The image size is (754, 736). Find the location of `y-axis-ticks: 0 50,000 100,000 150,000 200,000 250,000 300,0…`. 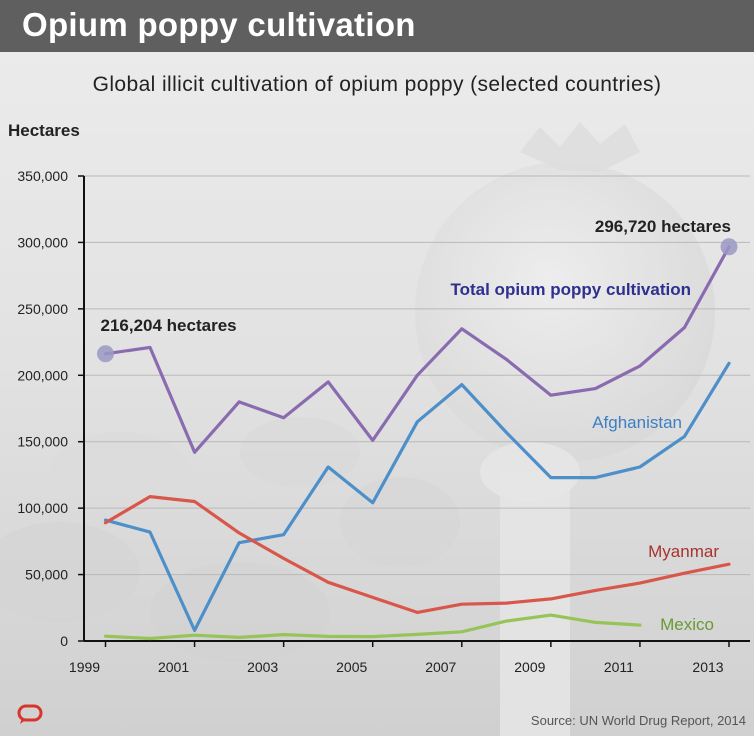

y-axis-ticks: 0 50,000 100,000 150,000 200,000 250,000 300,0… is located at coordinates (50, 408).